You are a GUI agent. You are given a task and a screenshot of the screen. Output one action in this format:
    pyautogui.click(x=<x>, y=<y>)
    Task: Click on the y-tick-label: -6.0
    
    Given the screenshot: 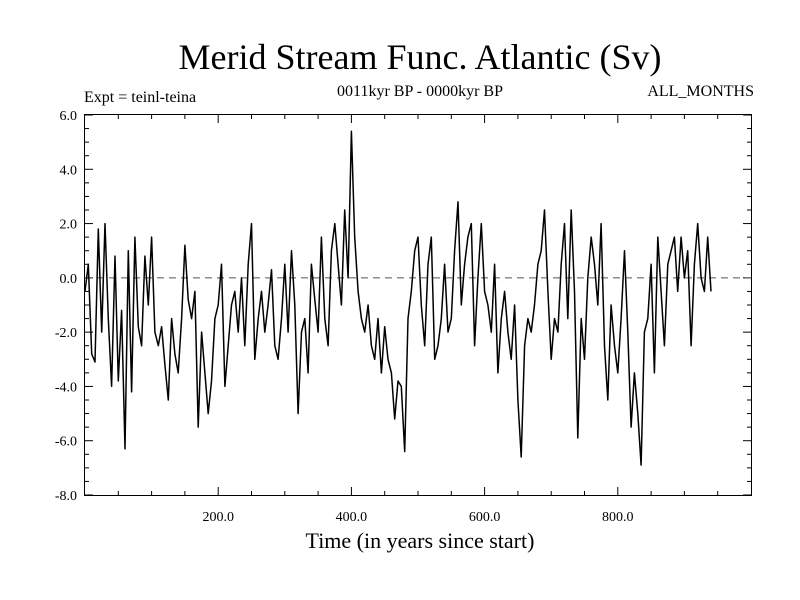 What is the action you would take?
    pyautogui.click(x=66, y=442)
    